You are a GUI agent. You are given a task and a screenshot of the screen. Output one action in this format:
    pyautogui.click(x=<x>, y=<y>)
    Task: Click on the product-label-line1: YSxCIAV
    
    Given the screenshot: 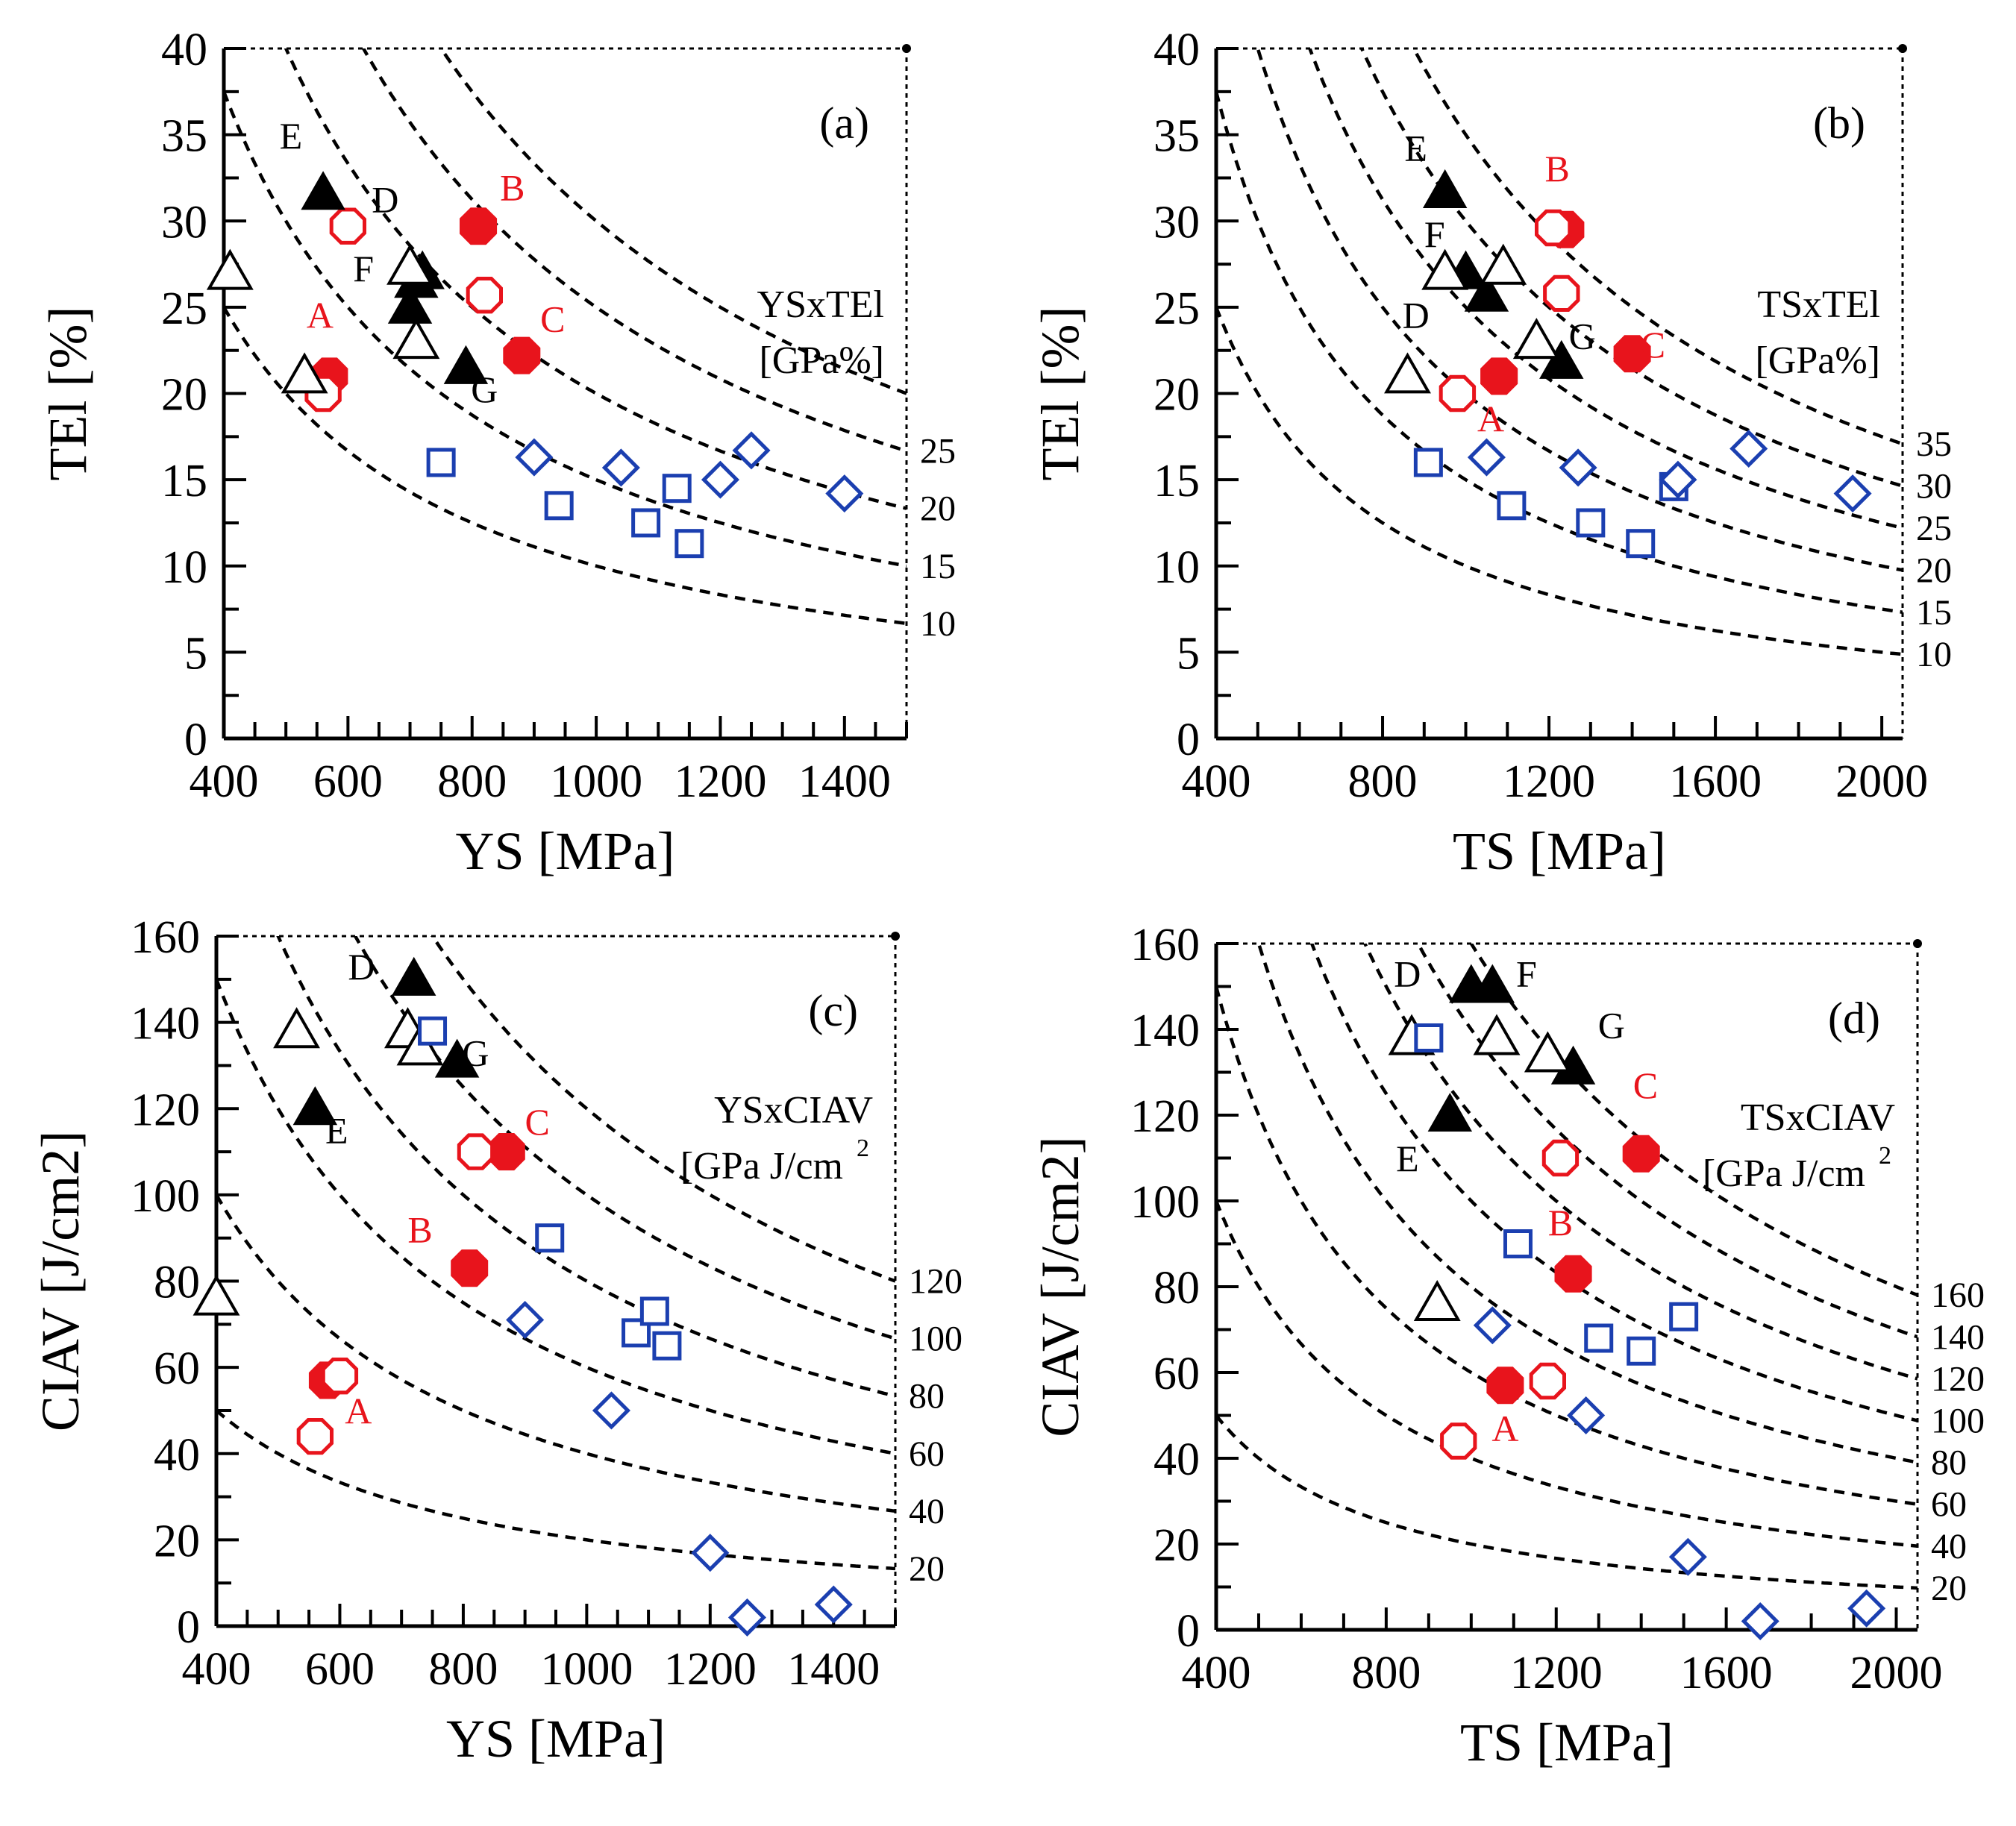 What is the action you would take?
    pyautogui.click(x=793, y=1110)
    